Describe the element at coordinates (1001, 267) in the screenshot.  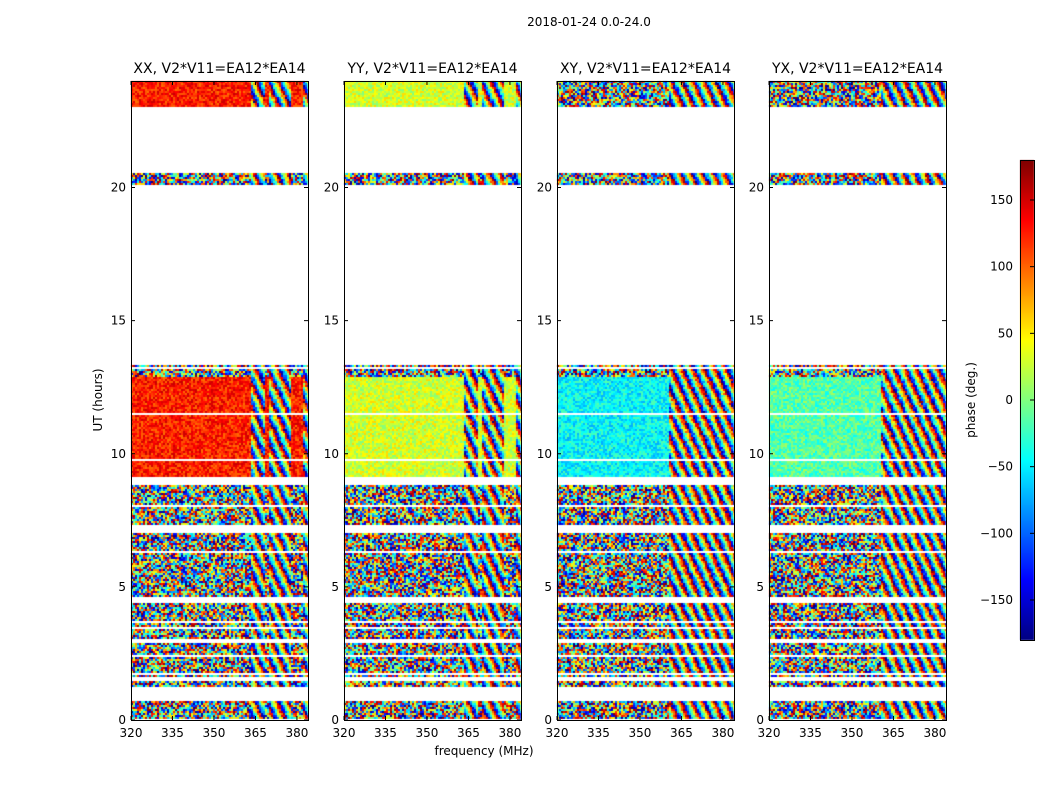
I see `colorbar-tick-label: 100` at that location.